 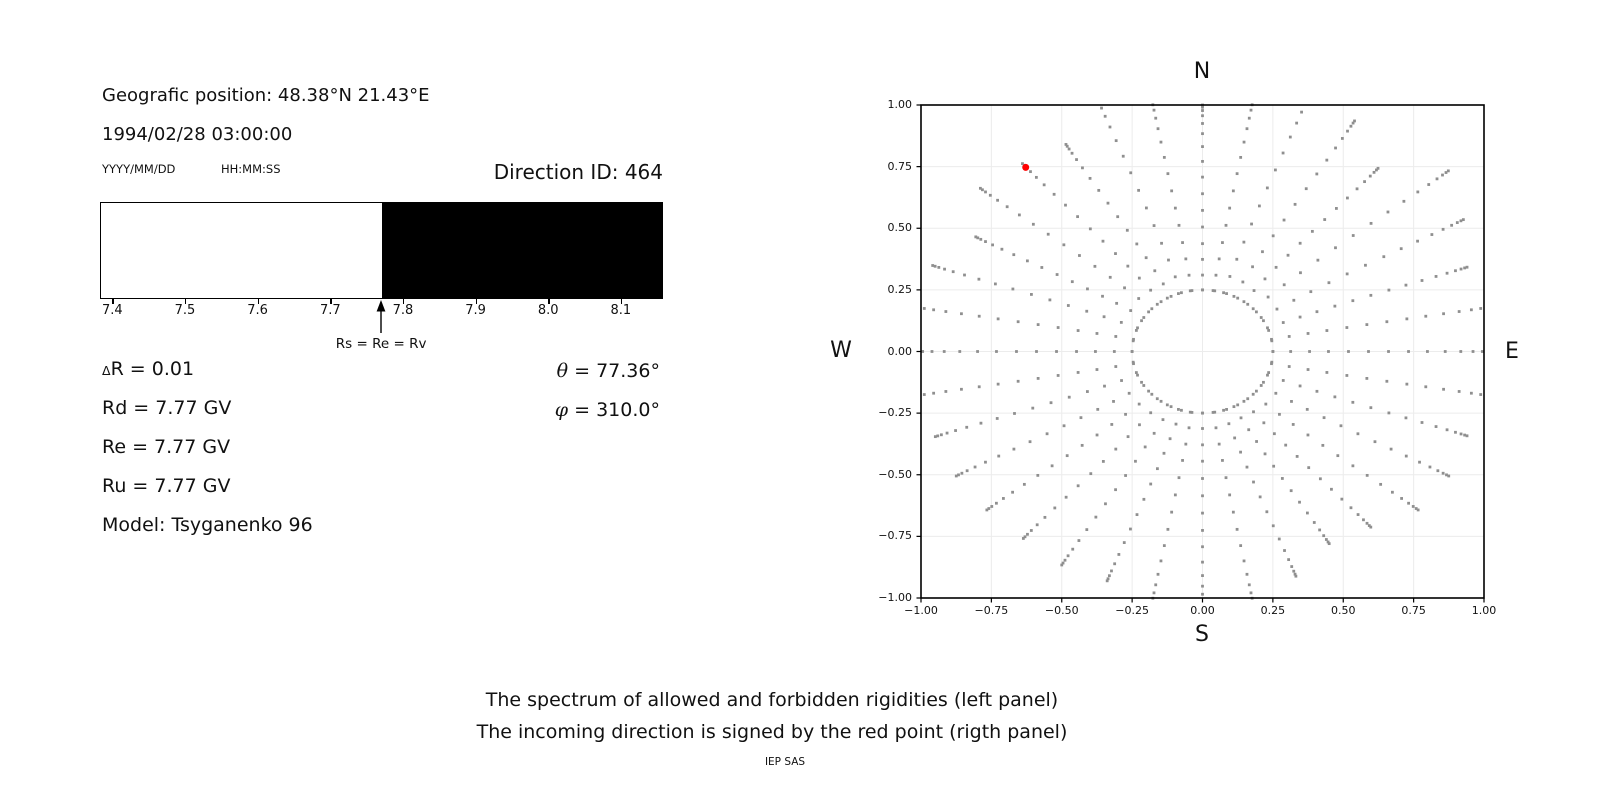 I want to click on y-tick-label: −0.50, so click(x=895, y=474).